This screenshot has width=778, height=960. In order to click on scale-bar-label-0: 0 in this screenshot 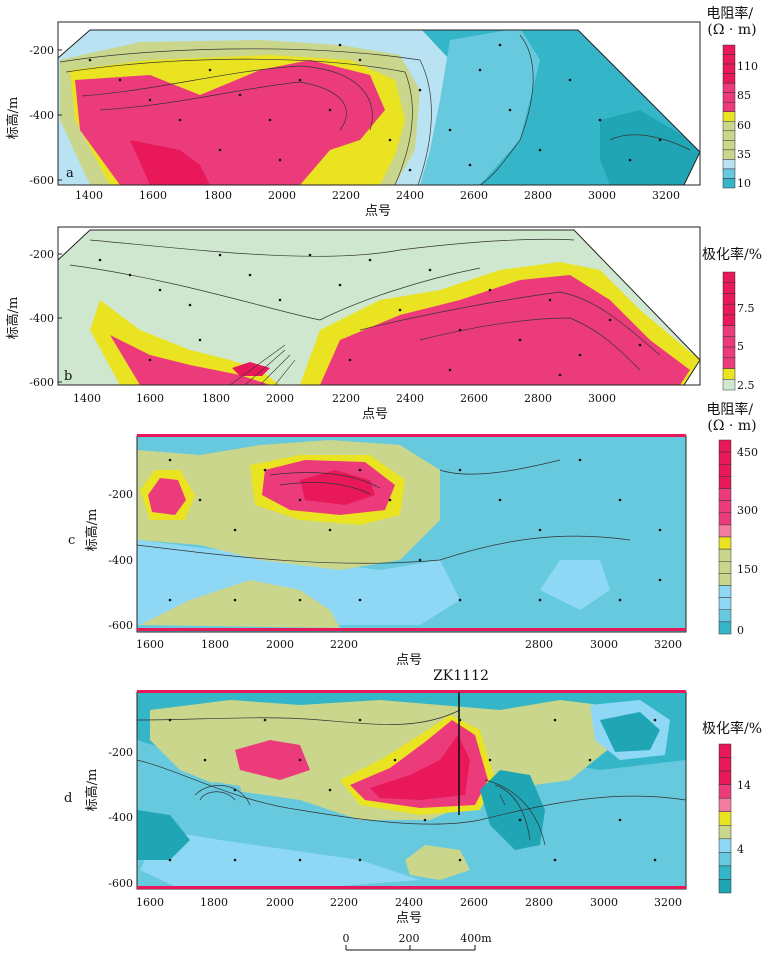, I will do `click(346, 938)`.